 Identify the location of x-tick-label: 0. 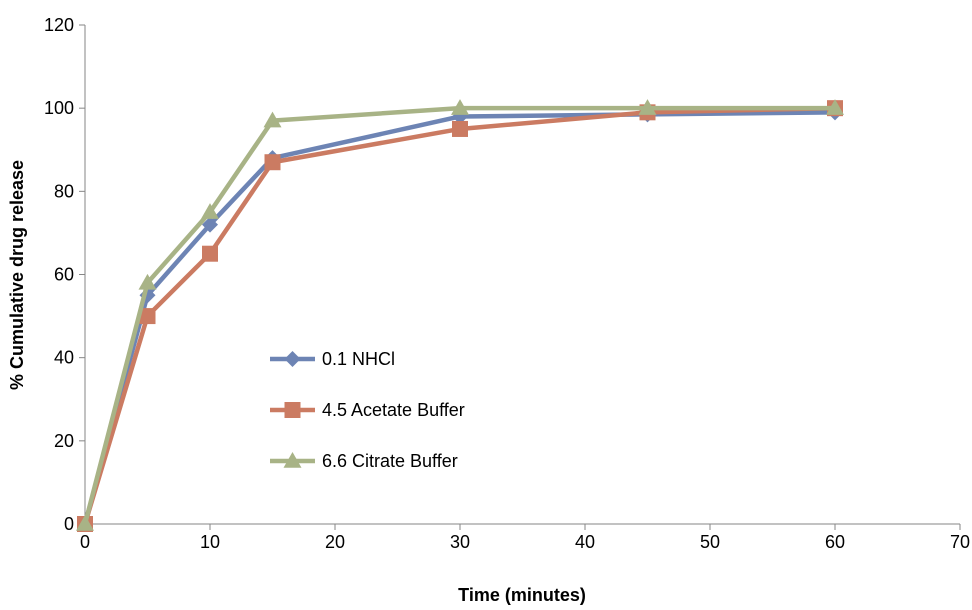
(85, 542).